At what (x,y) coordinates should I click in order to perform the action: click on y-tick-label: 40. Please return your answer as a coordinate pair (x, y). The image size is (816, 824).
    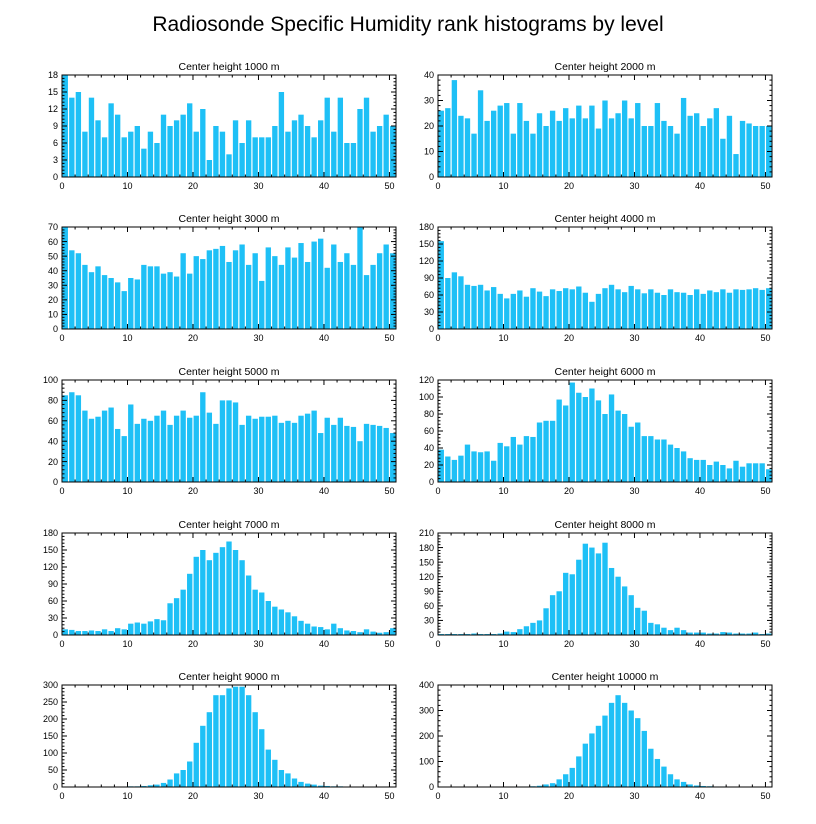
    Looking at the image, I should click on (429, 75).